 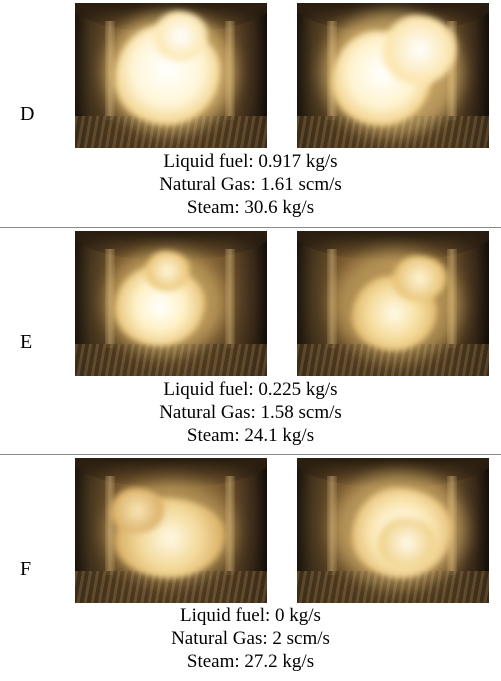 I want to click on panel-label: E, so click(x=26, y=342).